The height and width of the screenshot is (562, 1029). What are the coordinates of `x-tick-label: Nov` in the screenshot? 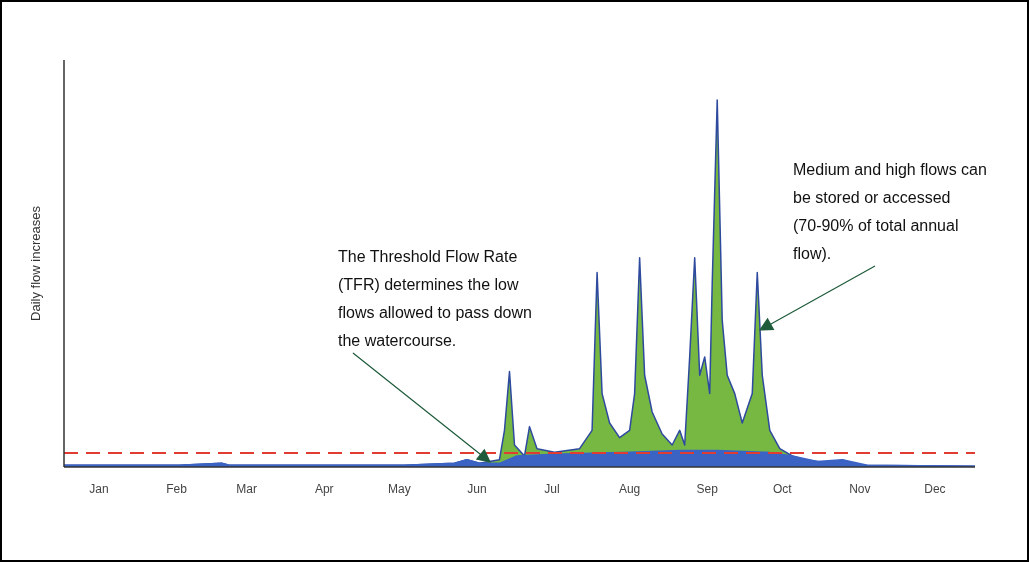 It's located at (860, 489).